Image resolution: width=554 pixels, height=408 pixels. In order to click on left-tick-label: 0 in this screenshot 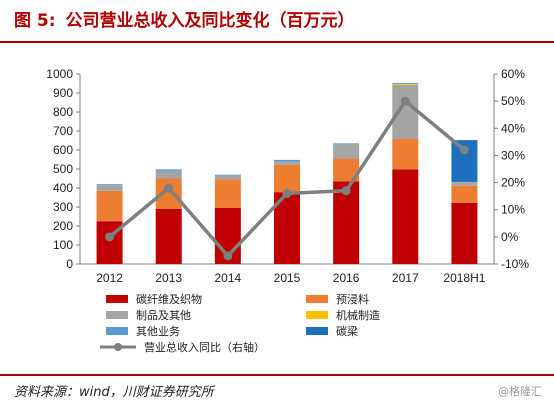, I will do `click(69, 264)`.